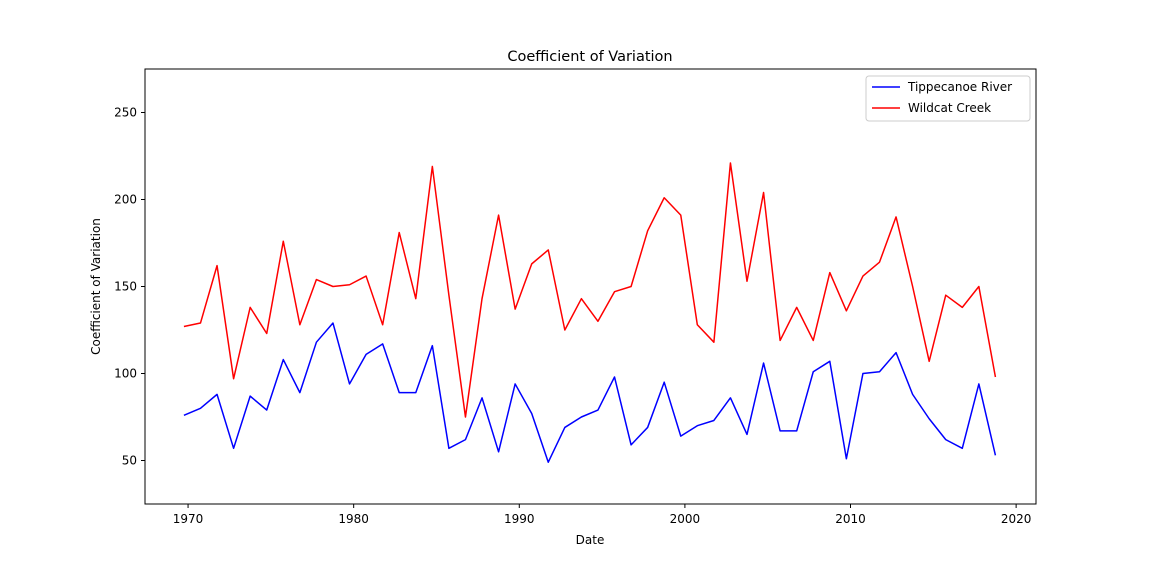 This screenshot has width=1152, height=576. I want to click on x-axis: 1970 1980 1990 2000 2010 2020, so click(602, 515).